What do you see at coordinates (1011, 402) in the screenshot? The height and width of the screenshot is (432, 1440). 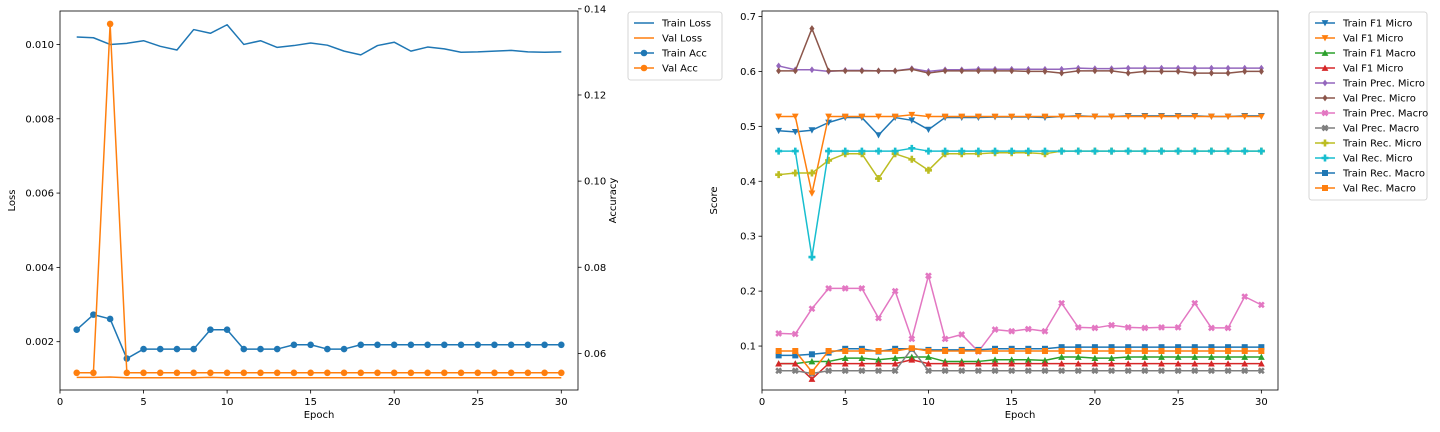 I see `x-tick-label: 15` at bounding box center [1011, 402].